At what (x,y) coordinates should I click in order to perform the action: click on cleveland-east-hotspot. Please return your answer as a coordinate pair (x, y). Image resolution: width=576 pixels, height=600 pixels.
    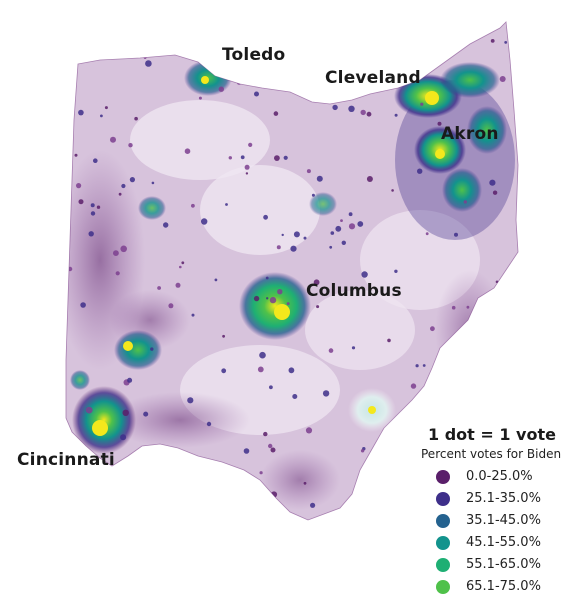
    Looking at the image, I should click on (470, 80).